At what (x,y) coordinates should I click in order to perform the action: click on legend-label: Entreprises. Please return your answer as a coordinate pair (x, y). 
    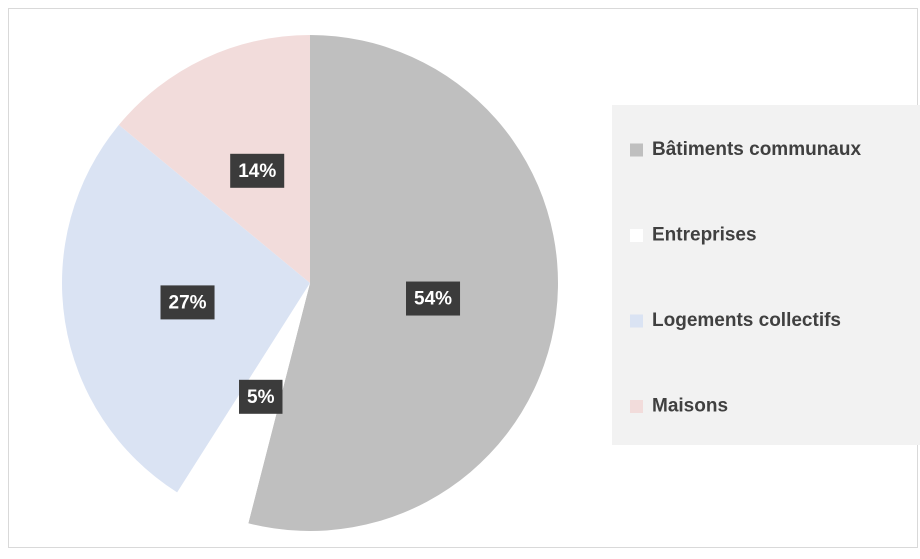
    Looking at the image, I should click on (704, 235).